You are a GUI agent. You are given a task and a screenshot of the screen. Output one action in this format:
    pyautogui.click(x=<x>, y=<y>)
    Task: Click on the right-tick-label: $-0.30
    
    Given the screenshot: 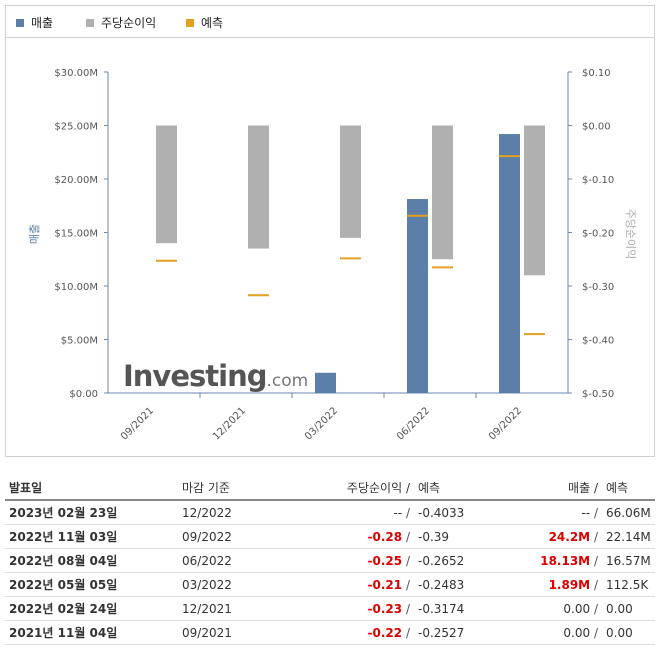 What is the action you would take?
    pyautogui.click(x=598, y=287)
    